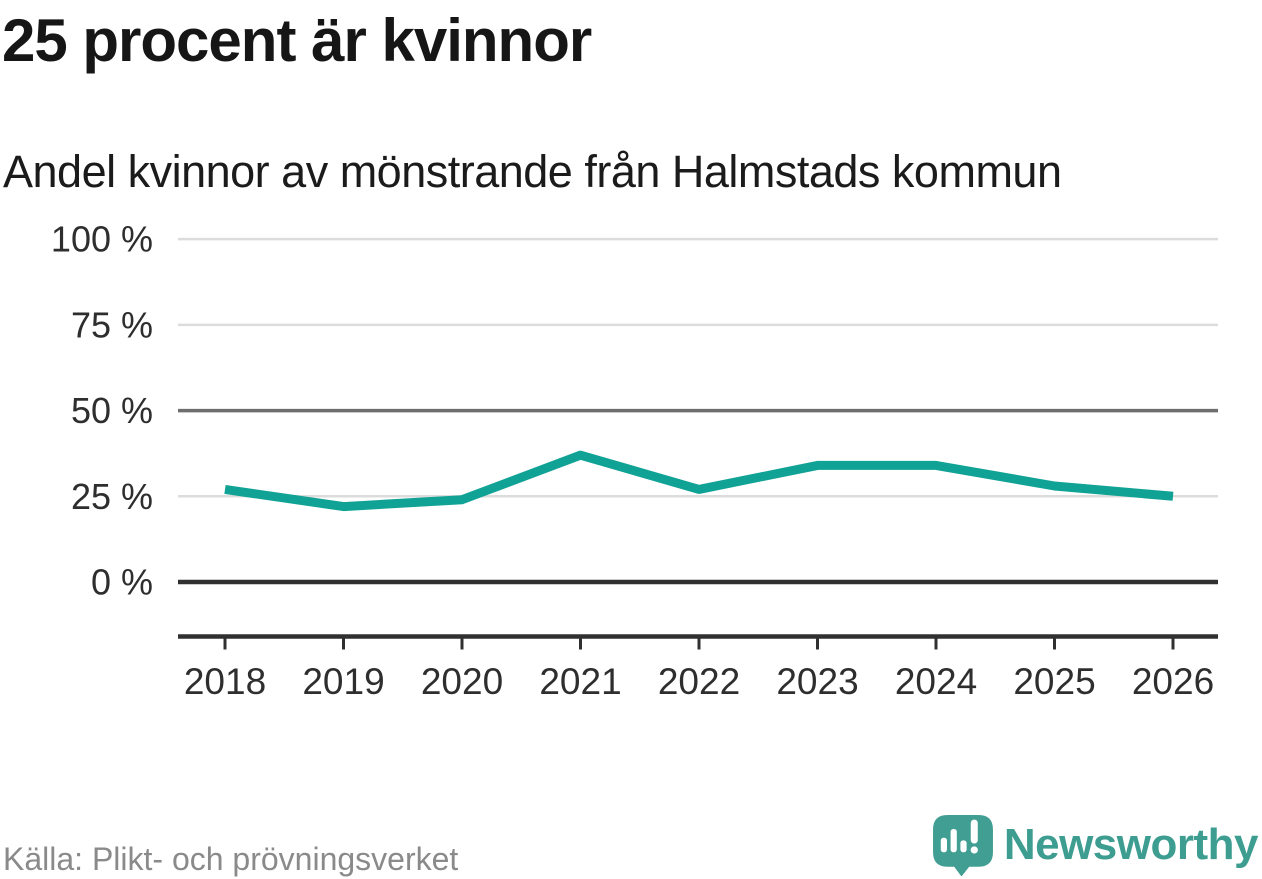 The height and width of the screenshot is (879, 1262). What do you see at coordinates (462, 681) in the screenshot?
I see `x-axis-label-2020: 2020` at bounding box center [462, 681].